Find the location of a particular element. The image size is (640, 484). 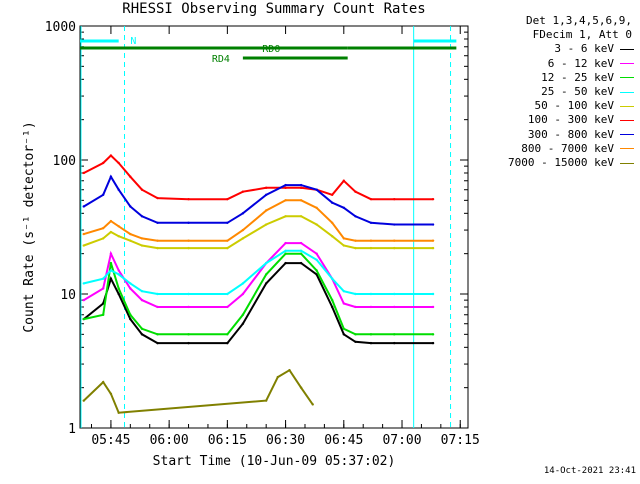

legend-item: 100 - 300 keV is located at coordinates (559, 120).